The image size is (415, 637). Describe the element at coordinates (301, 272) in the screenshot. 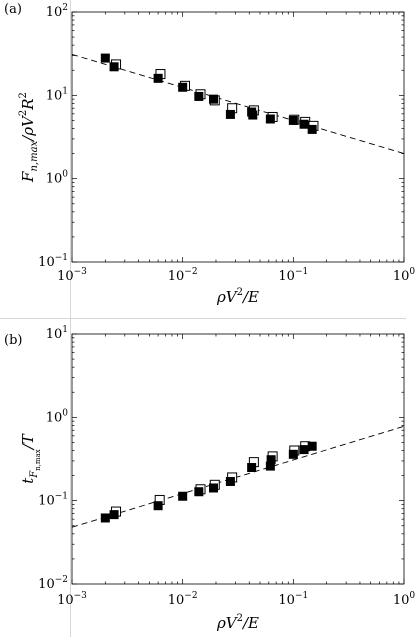

I see `x-tick-label-exponent: −1` at that location.